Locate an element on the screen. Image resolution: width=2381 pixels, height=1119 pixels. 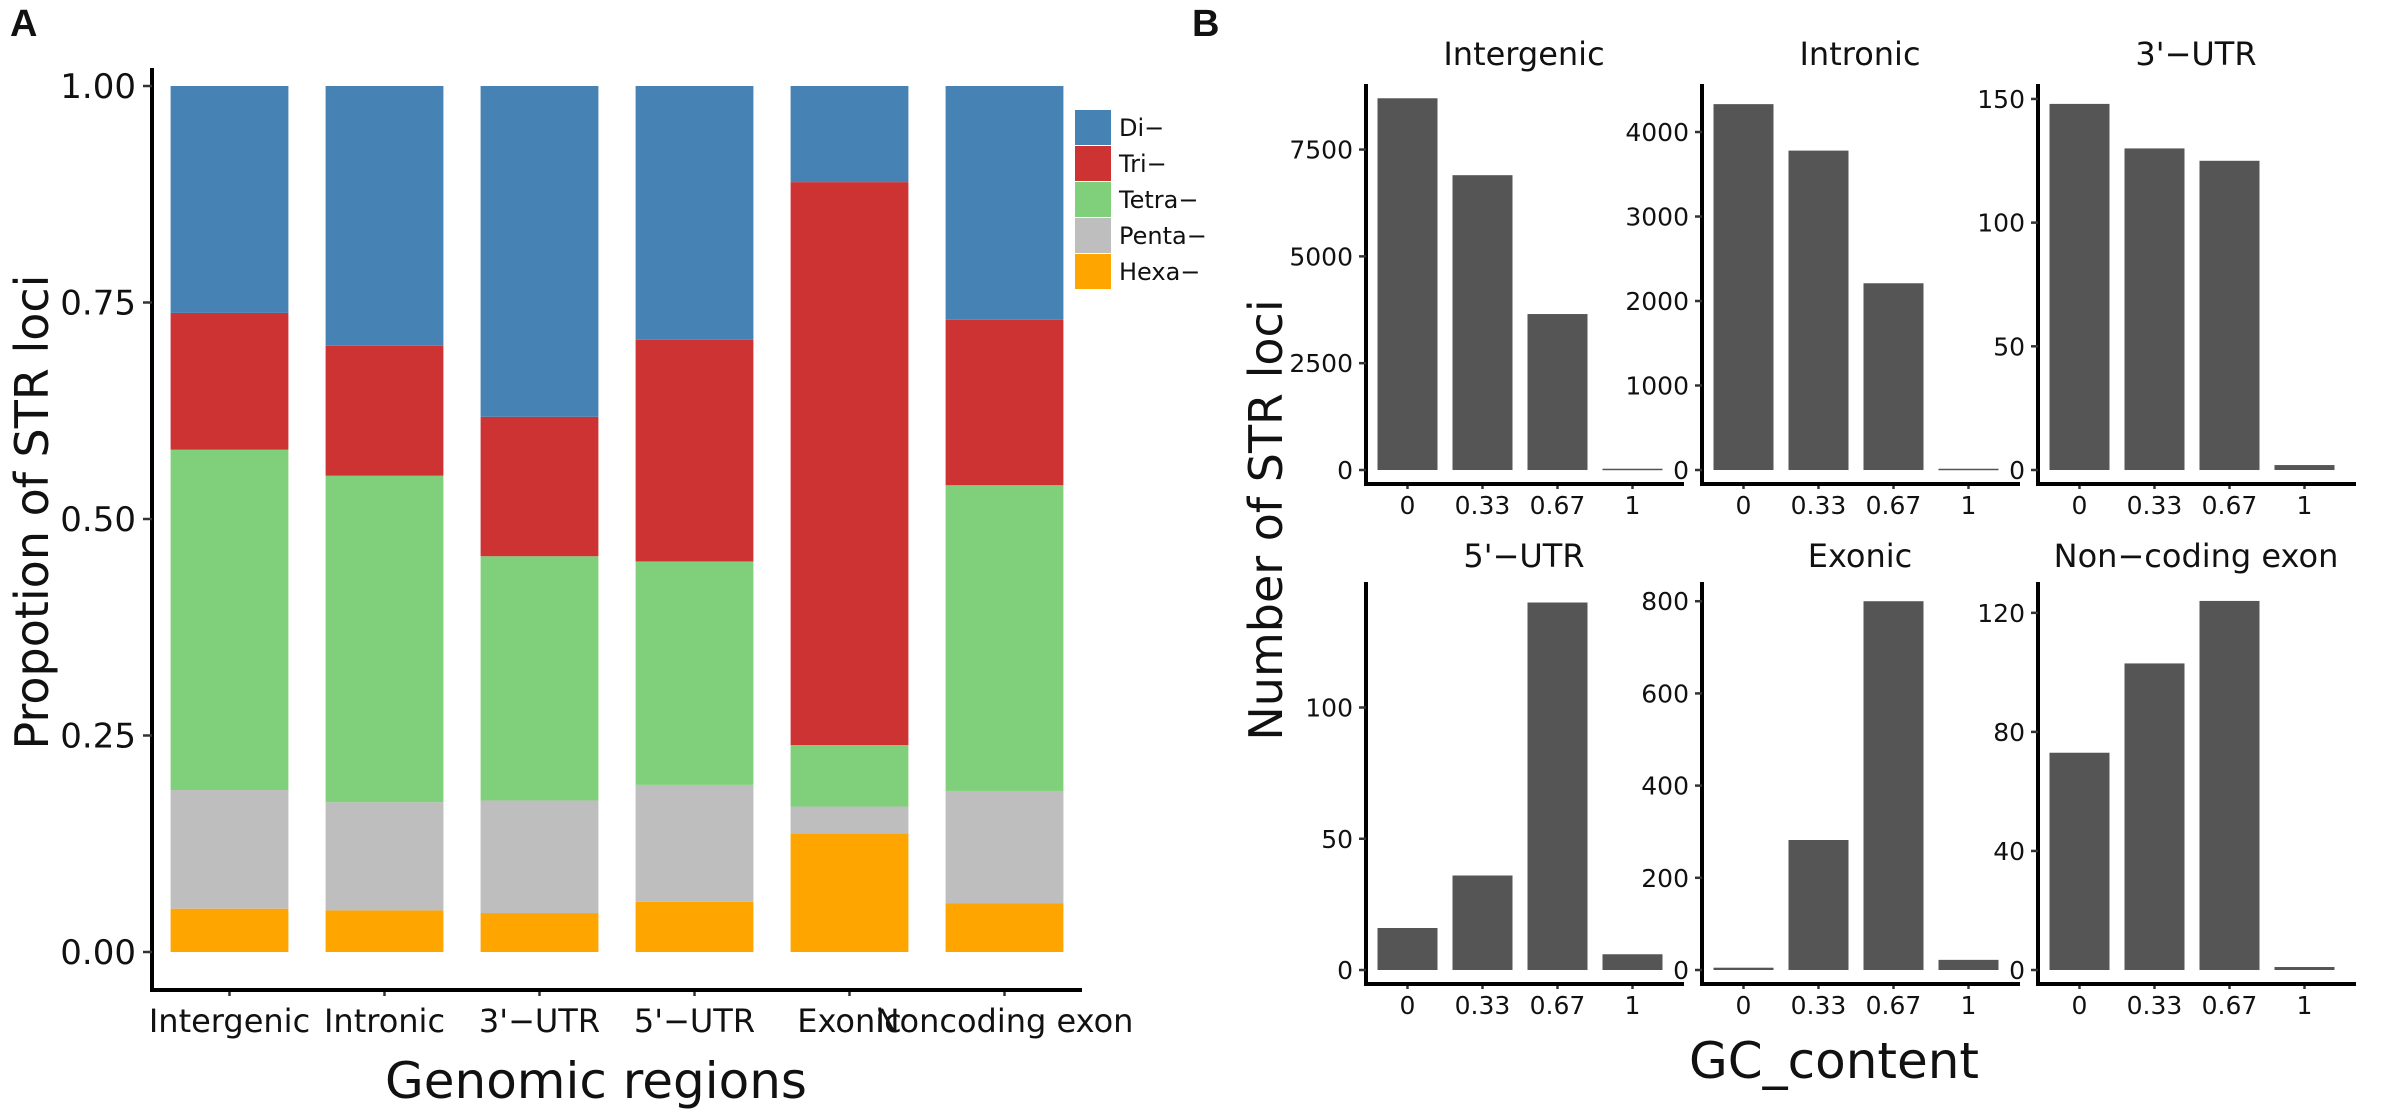
bar-intergenic-di is located at coordinates (229, 199).